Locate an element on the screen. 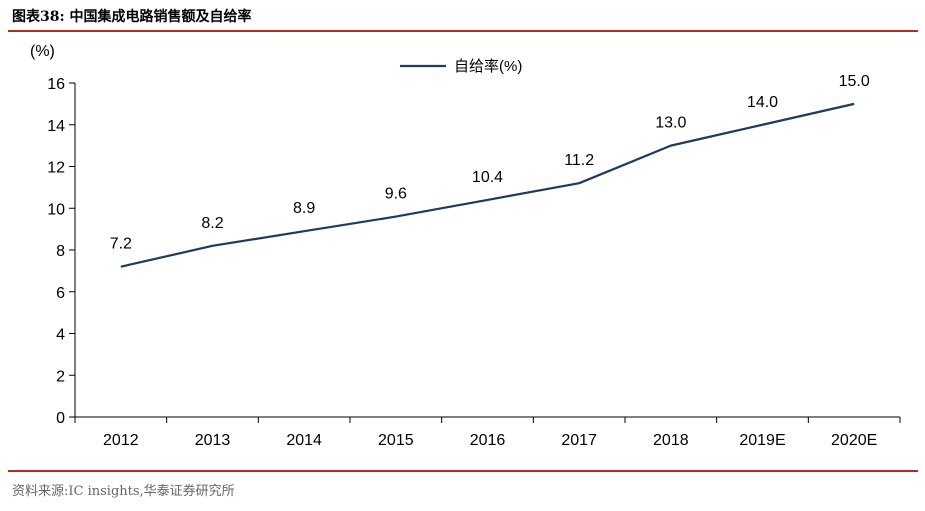  data-label: 7.2 is located at coordinates (121, 244).